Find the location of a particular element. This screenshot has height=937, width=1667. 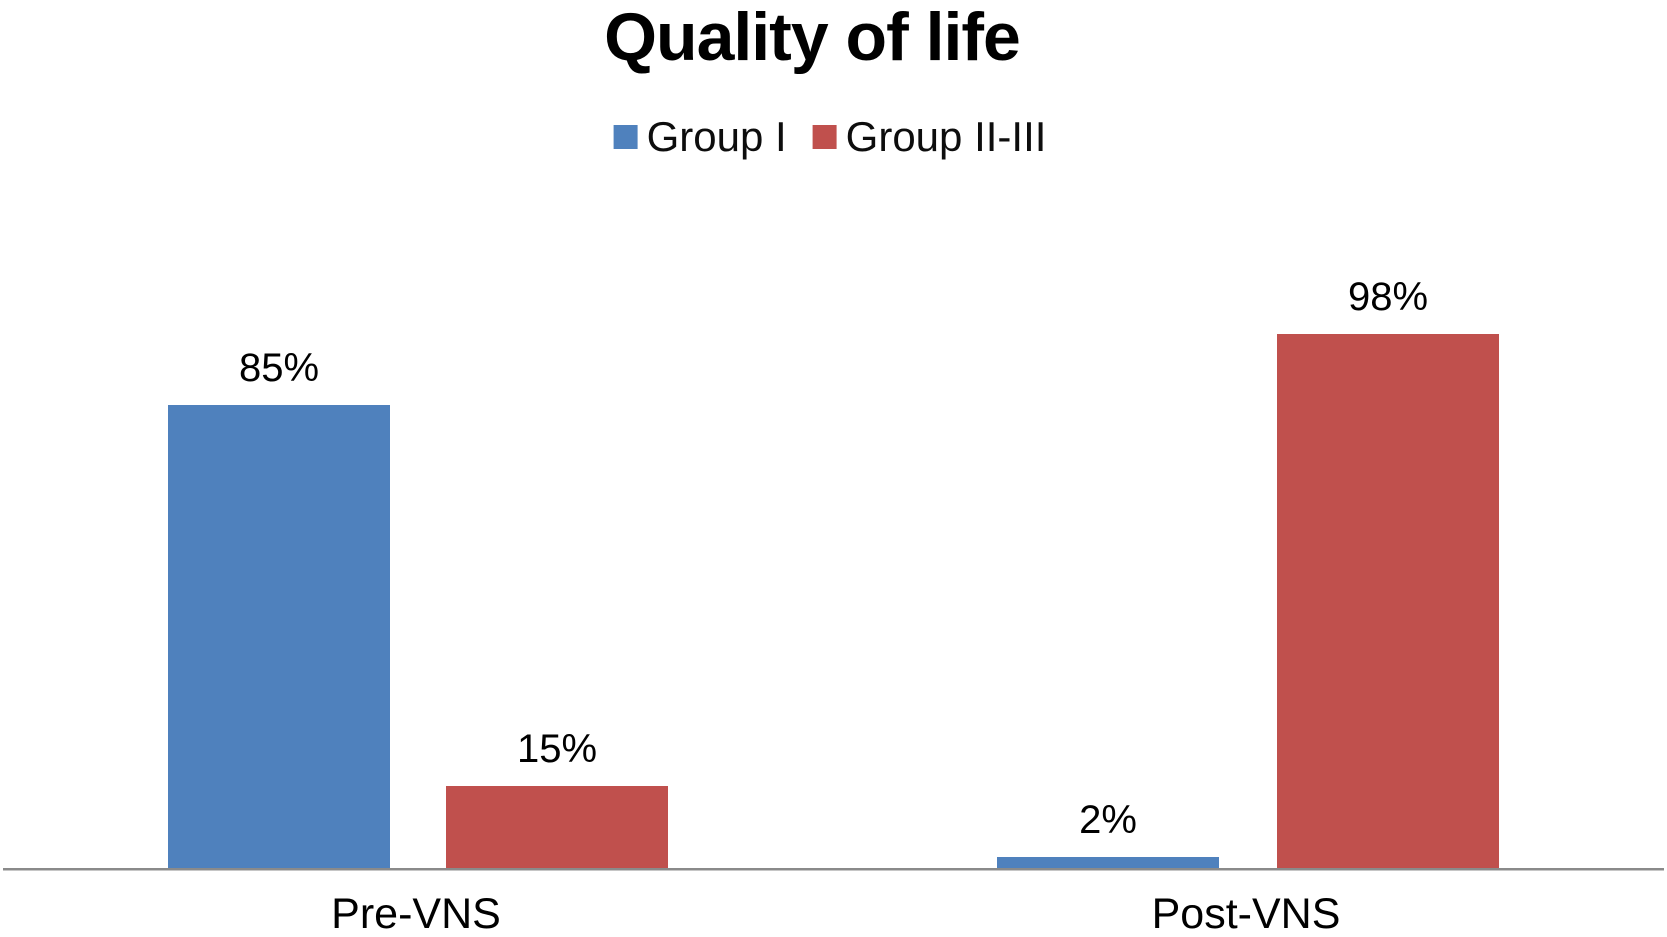

legend-item-group-ii-iii: Group II-III is located at coordinates (929, 136).